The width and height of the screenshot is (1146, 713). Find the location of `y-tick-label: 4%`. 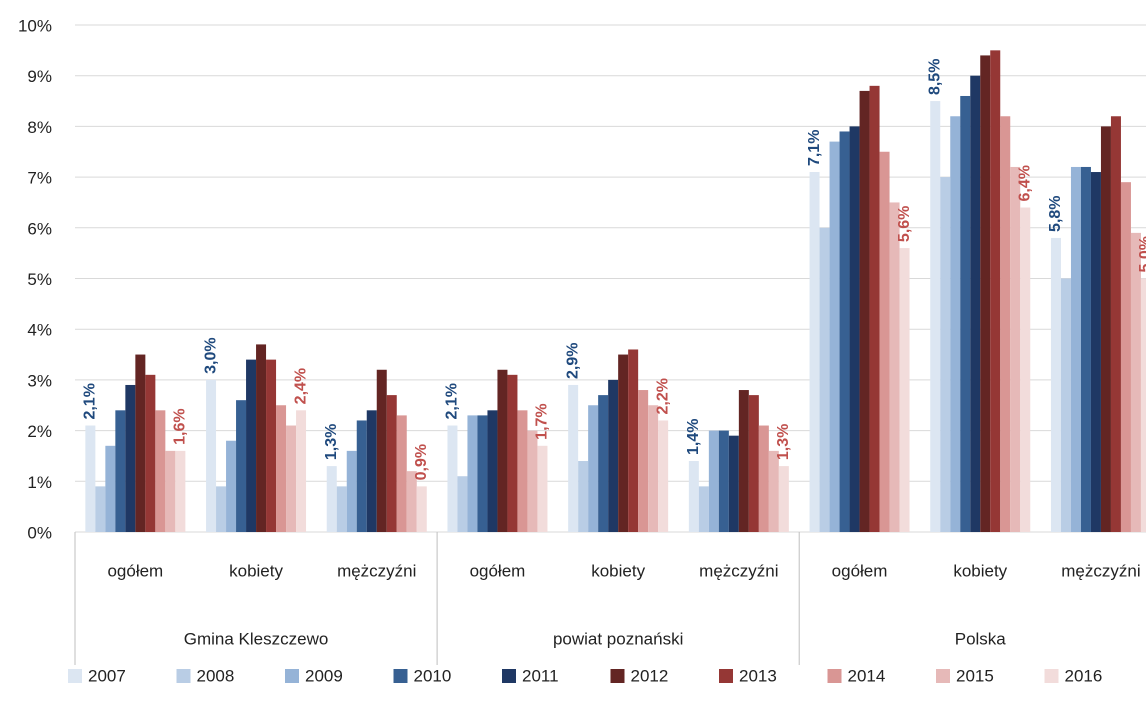

y-tick-label: 4% is located at coordinates (39, 330).